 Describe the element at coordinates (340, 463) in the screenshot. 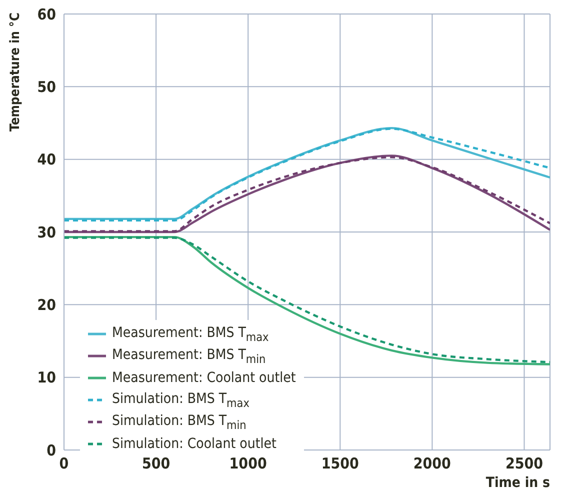

I see `x-tick-label: 1500` at that location.